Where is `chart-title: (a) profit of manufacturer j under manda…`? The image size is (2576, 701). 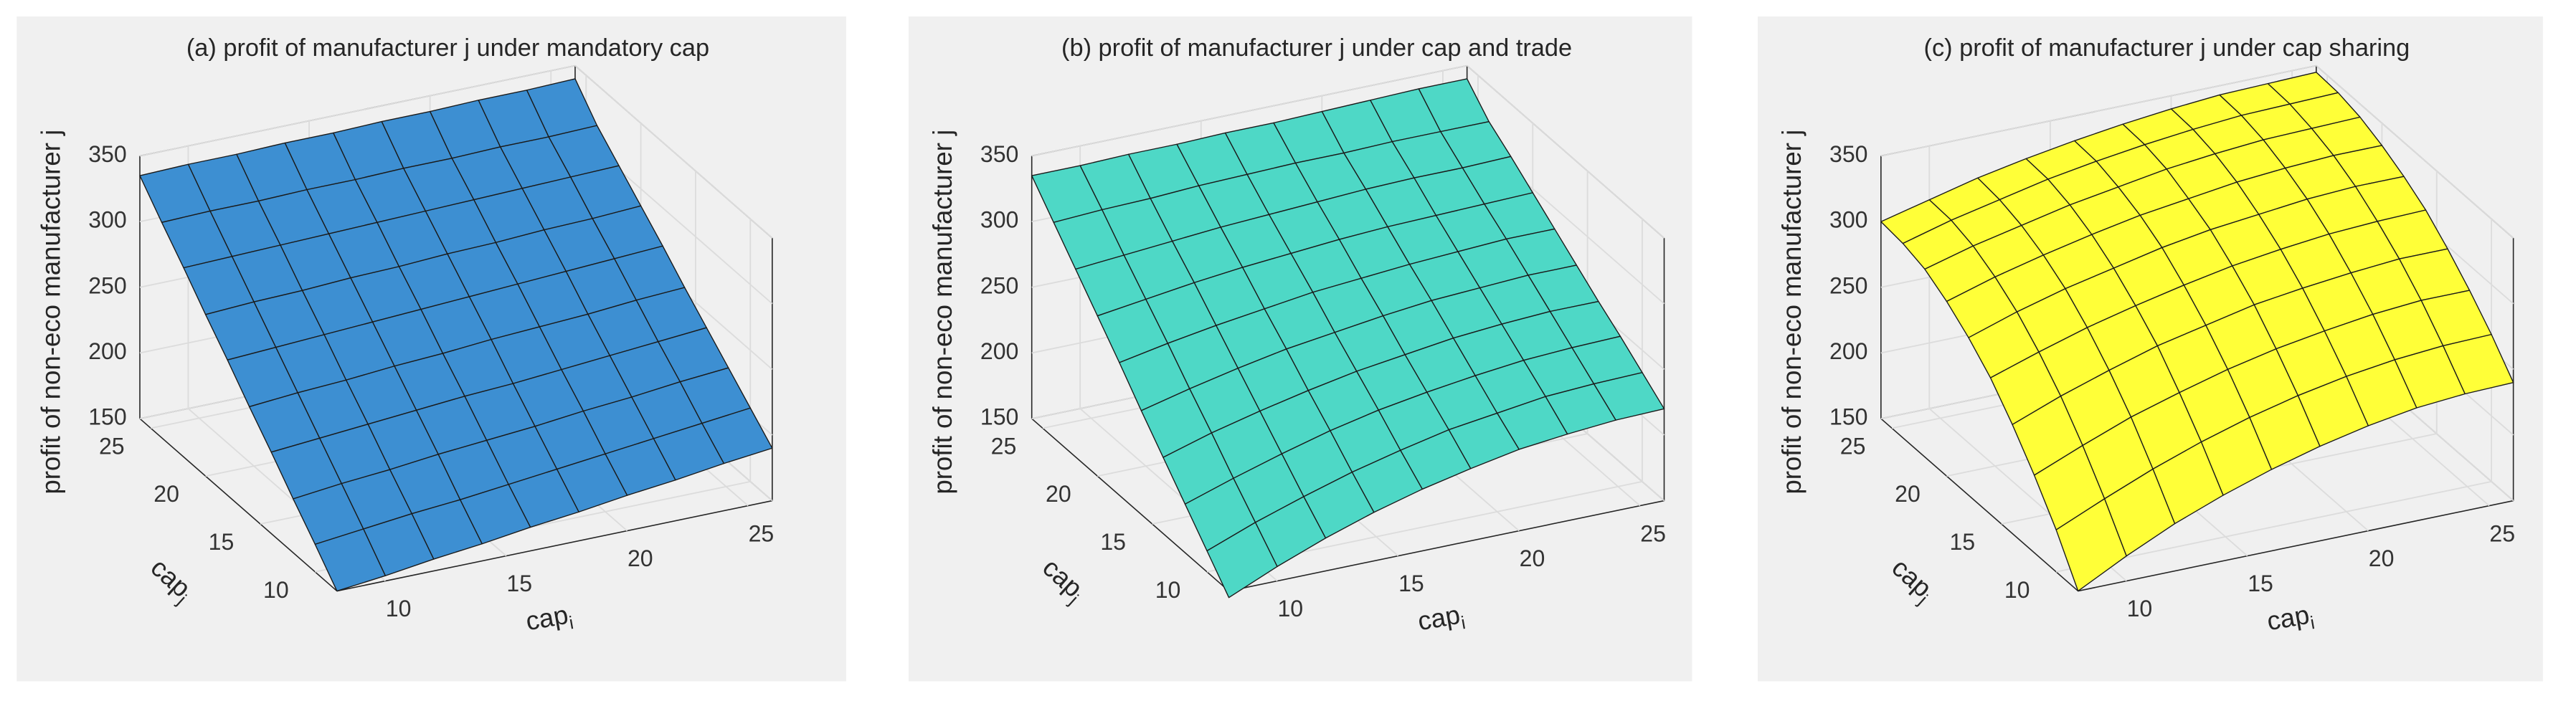 chart-title: (a) profit of manufacturer j under manda… is located at coordinates (447, 48).